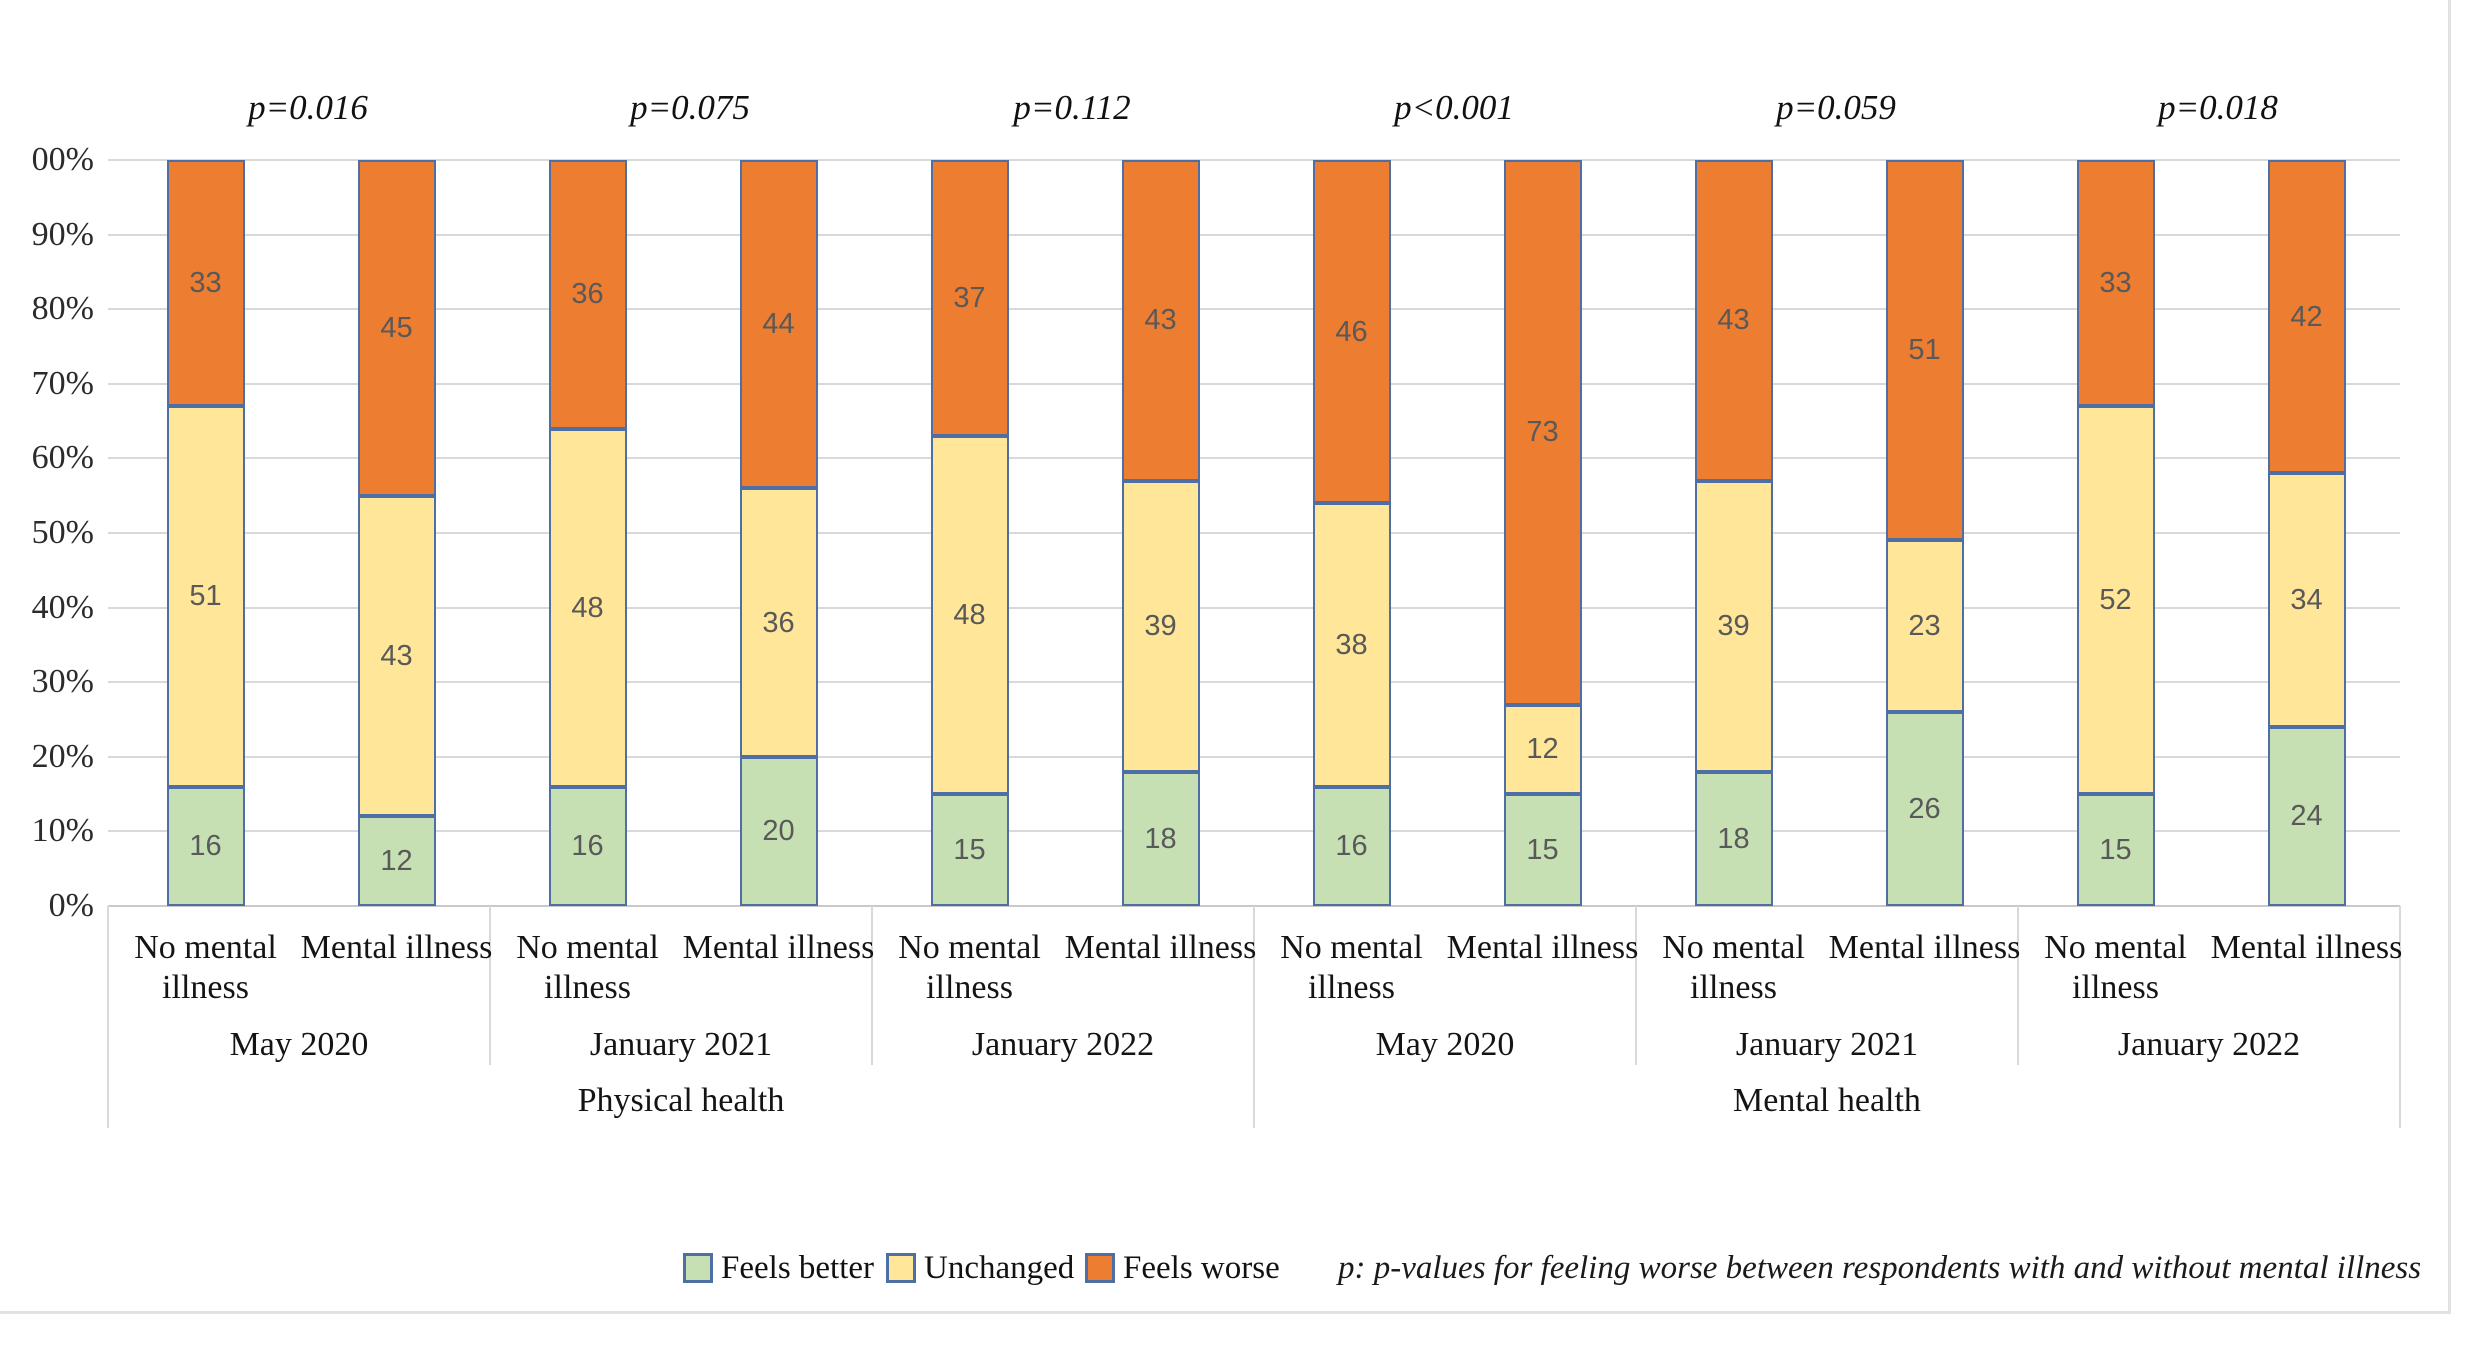 The width and height of the screenshot is (2478, 1348). I want to click on category-label: Mental health, so click(1827, 1100).